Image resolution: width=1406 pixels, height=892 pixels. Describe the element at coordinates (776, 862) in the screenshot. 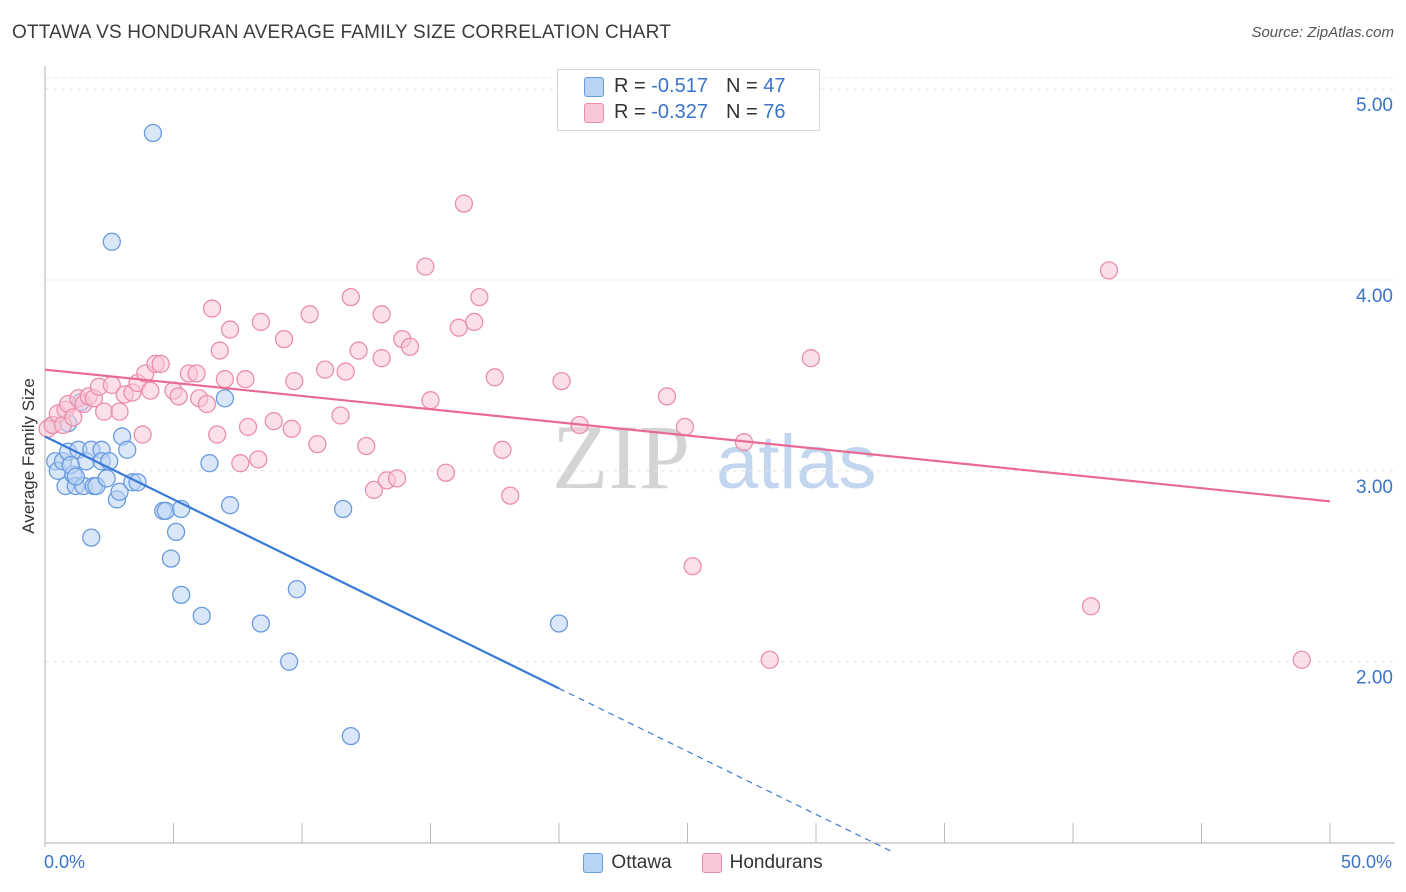

I see `hondurans-legend-label: Hondurans` at that location.